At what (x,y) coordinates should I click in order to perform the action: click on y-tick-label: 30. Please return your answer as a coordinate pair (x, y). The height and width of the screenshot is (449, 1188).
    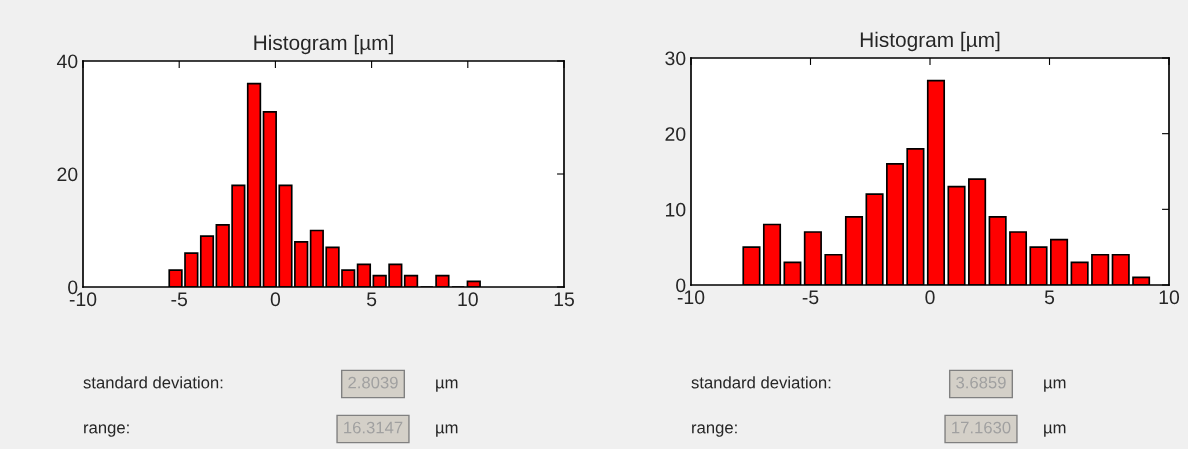
    Looking at the image, I should click on (675, 58).